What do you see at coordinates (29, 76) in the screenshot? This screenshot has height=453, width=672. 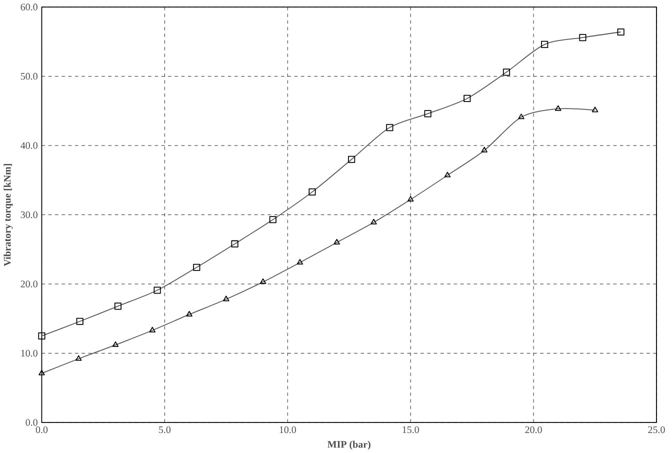 I see `y-tick-label: 50.0` at bounding box center [29, 76].